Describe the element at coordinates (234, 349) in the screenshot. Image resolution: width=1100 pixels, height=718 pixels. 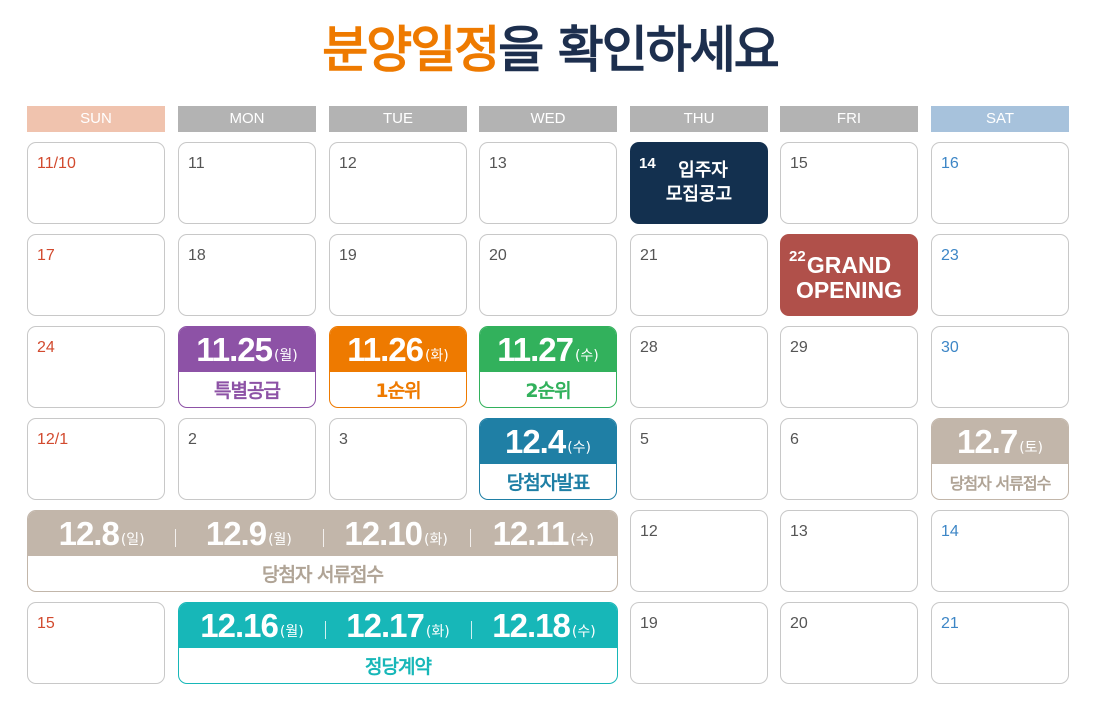
I see `event-date: 11.25` at that location.